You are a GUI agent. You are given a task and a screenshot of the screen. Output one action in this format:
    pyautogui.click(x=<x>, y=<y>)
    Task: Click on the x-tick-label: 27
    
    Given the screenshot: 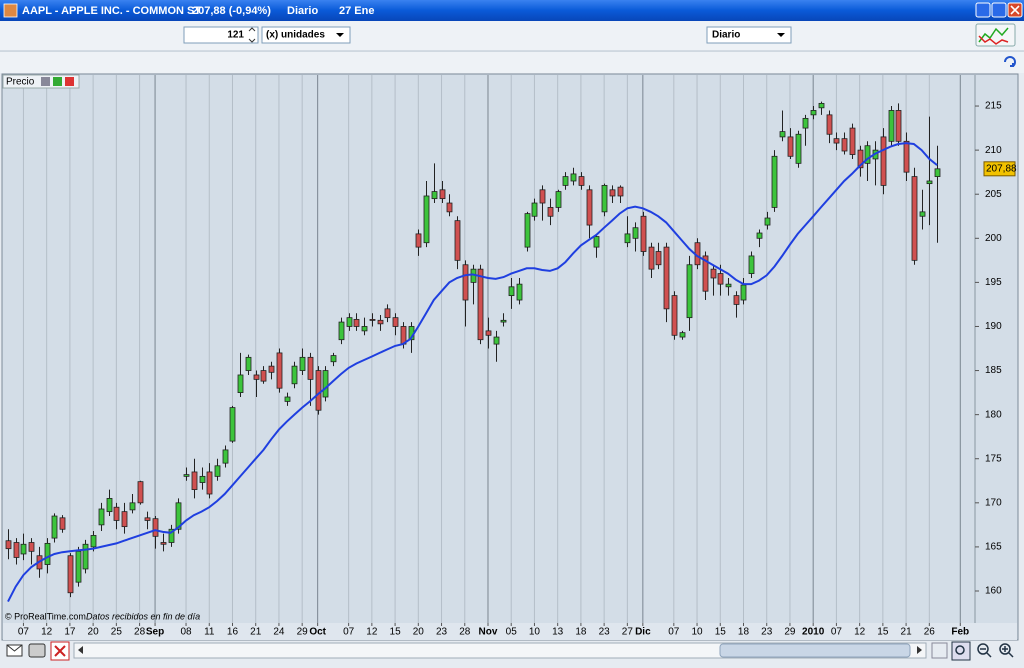 What is the action you would take?
    pyautogui.click(x=628, y=632)
    